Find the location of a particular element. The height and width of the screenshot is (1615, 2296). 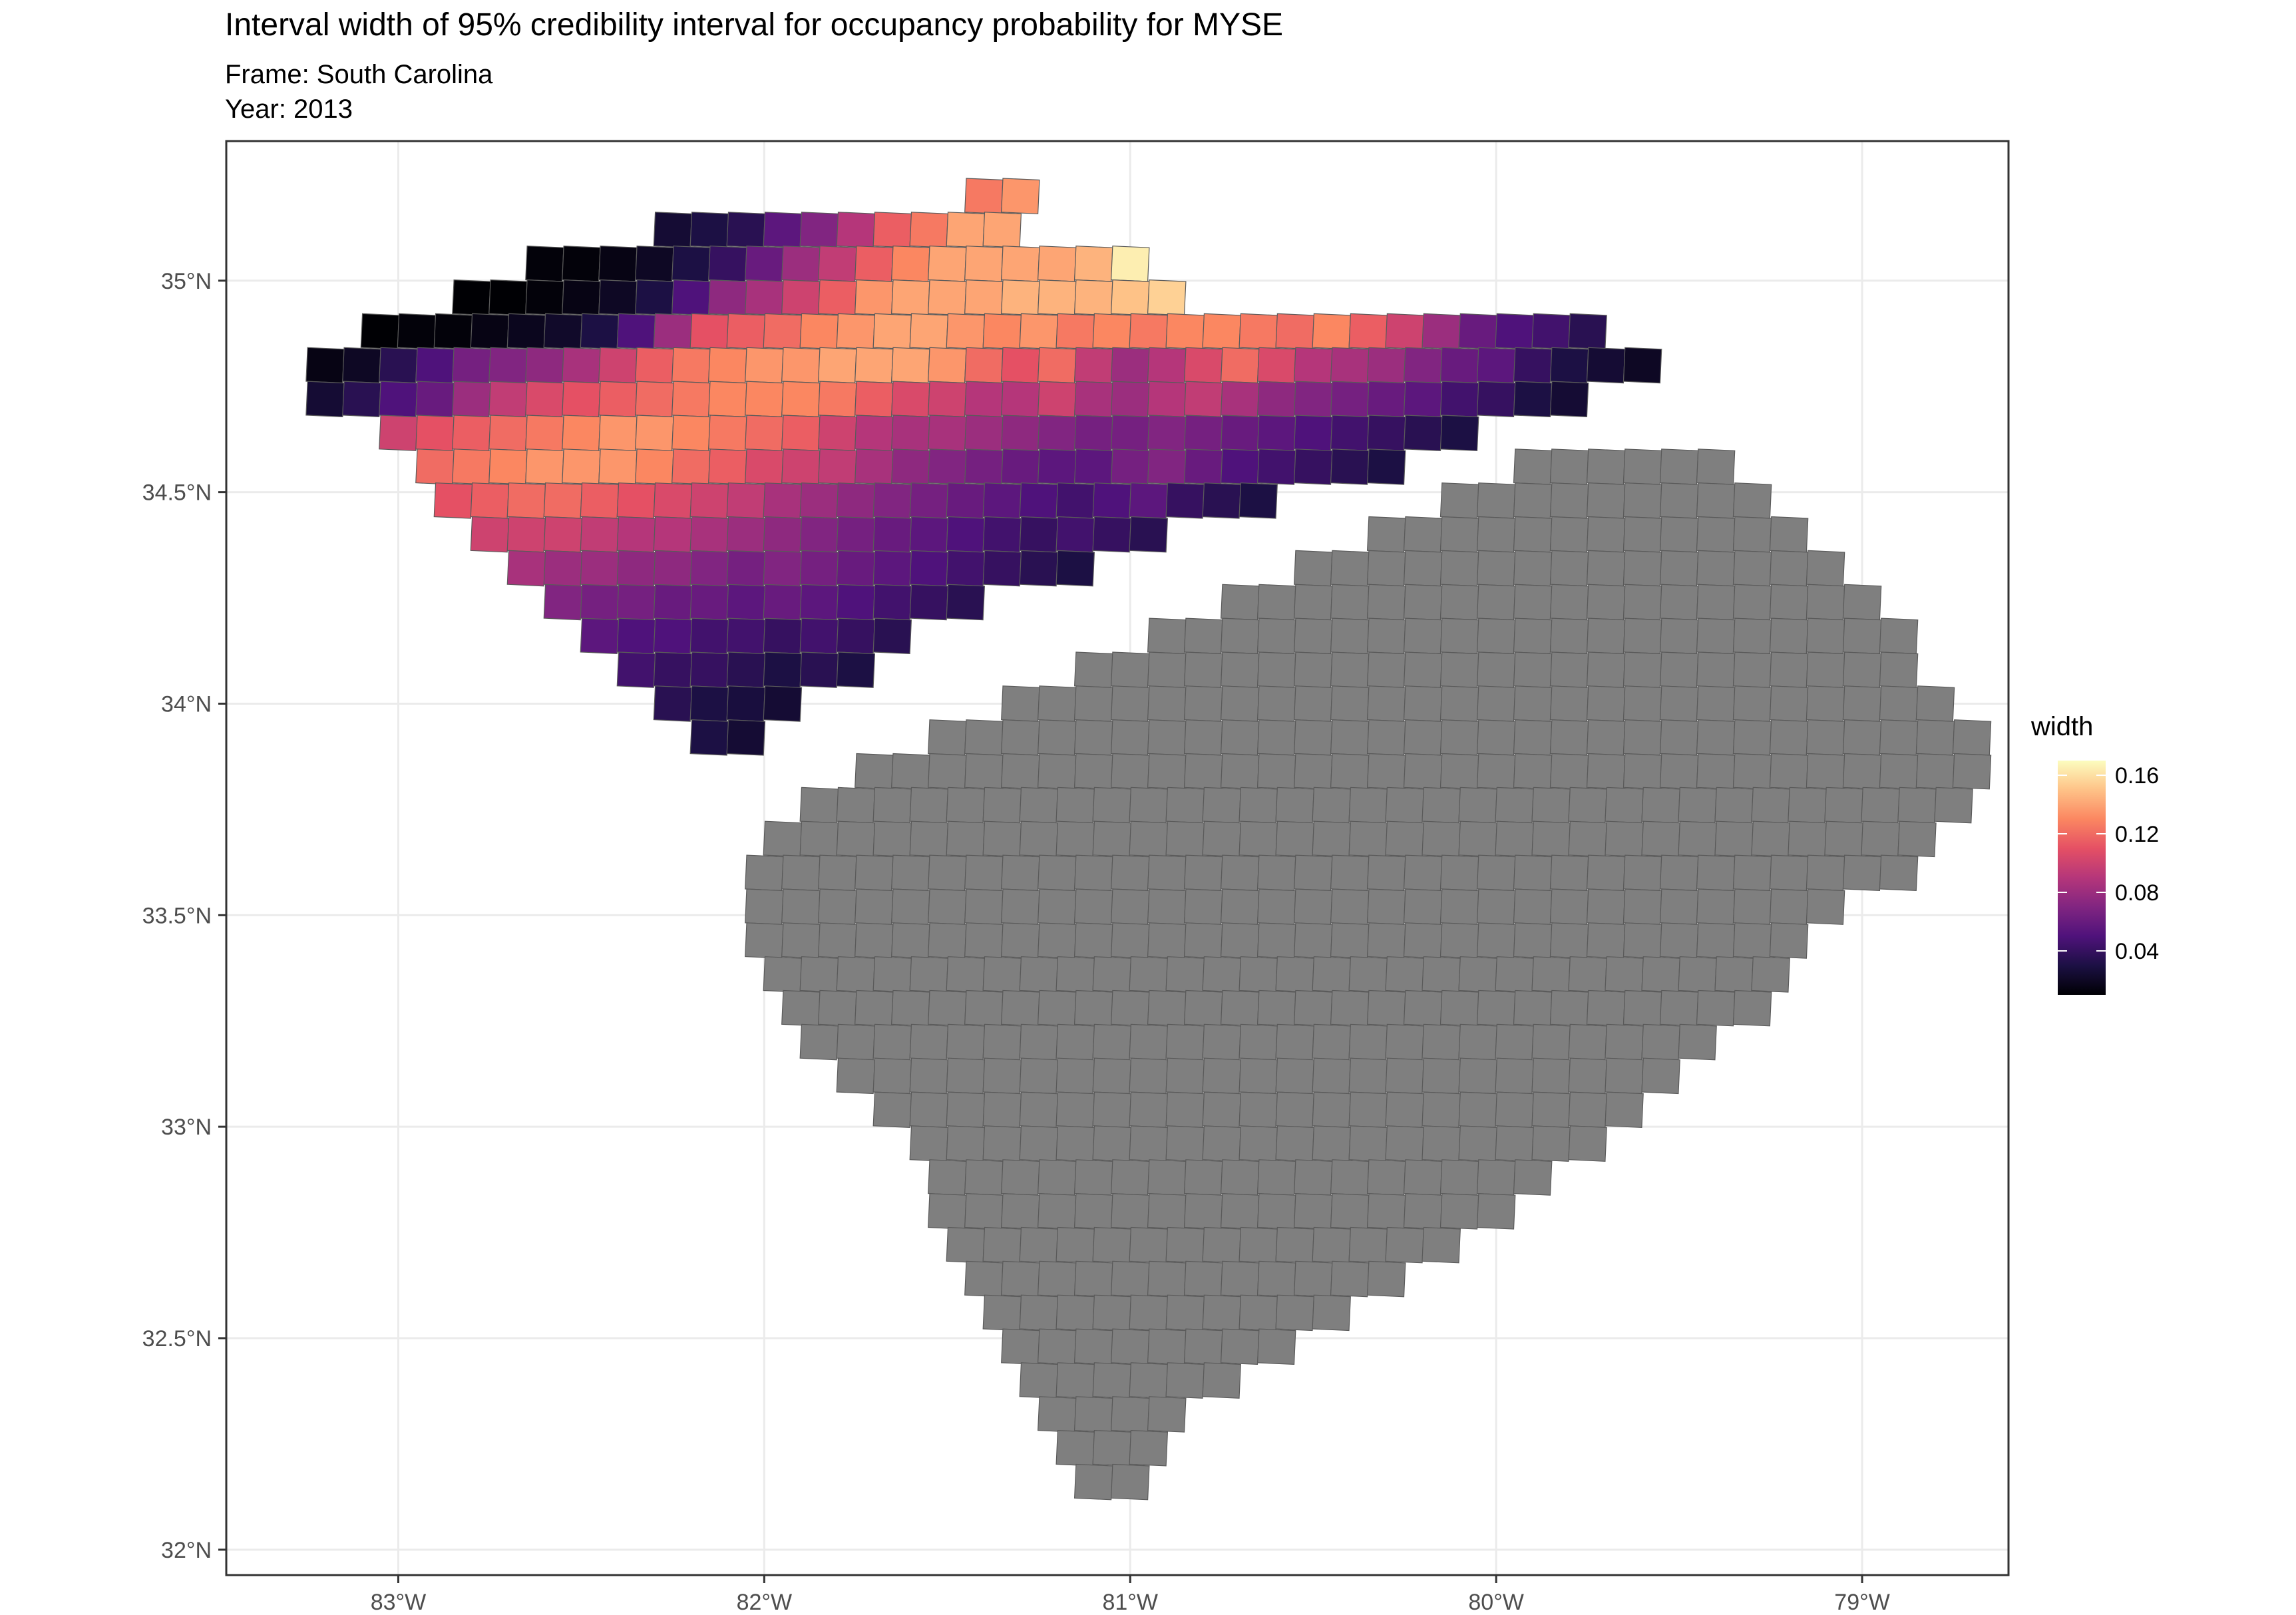

year-label: Year: 2013 is located at coordinates (289, 109).